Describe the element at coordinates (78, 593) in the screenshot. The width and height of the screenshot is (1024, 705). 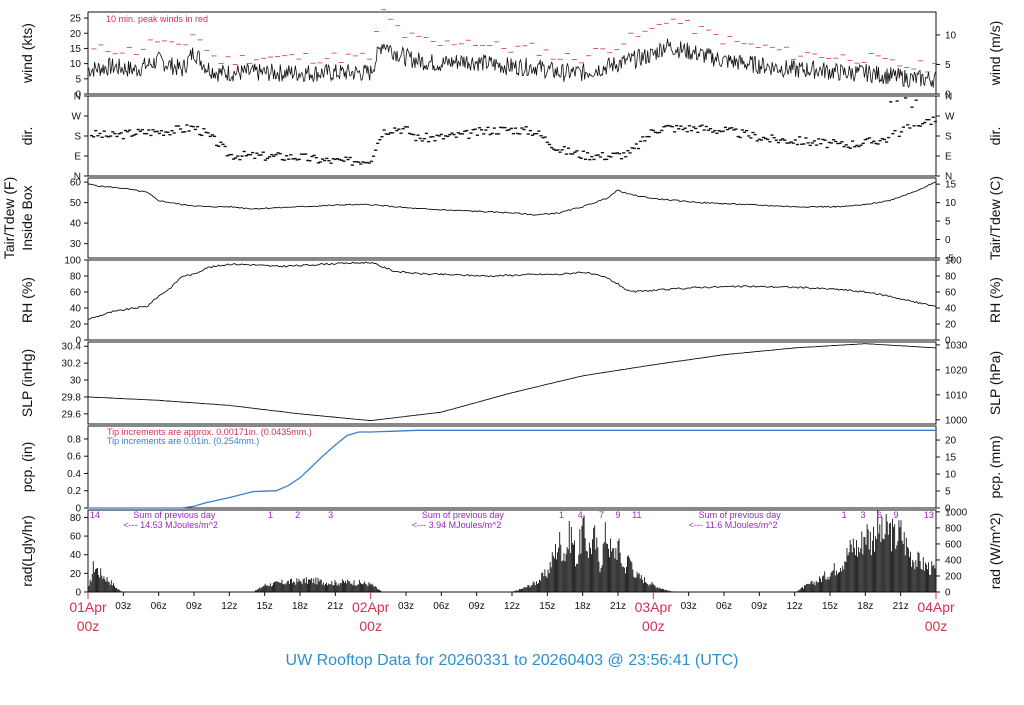
I see `rad-left-tick-label: 0` at that location.